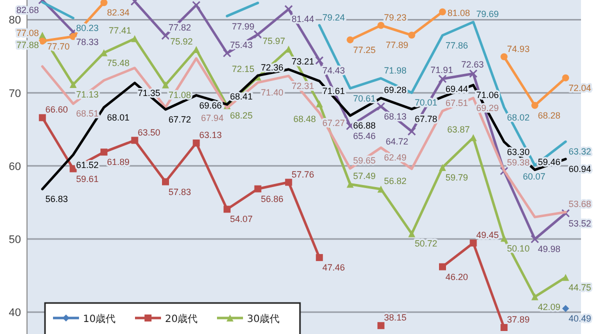  Describe the element at coordinates (395, 181) in the screenshot. I see `data-label: 56.82` at that location.